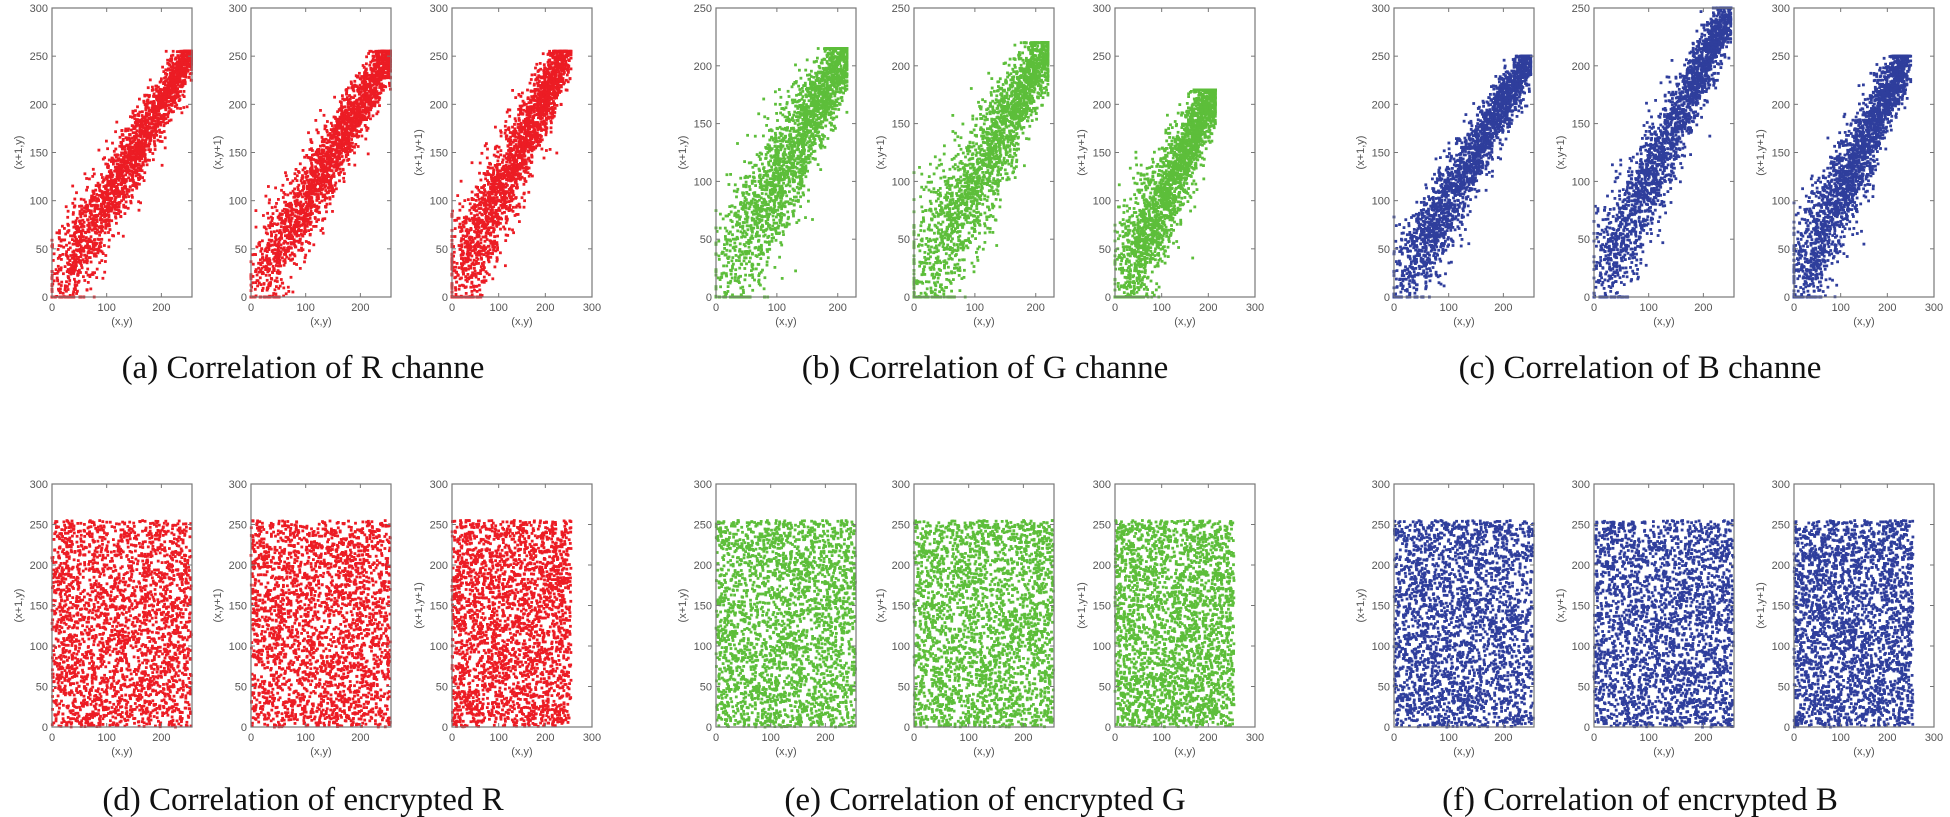 The width and height of the screenshot is (1950, 817). What do you see at coordinates (39, 202) in the screenshot?
I see `y-tick-label: 100` at bounding box center [39, 202].